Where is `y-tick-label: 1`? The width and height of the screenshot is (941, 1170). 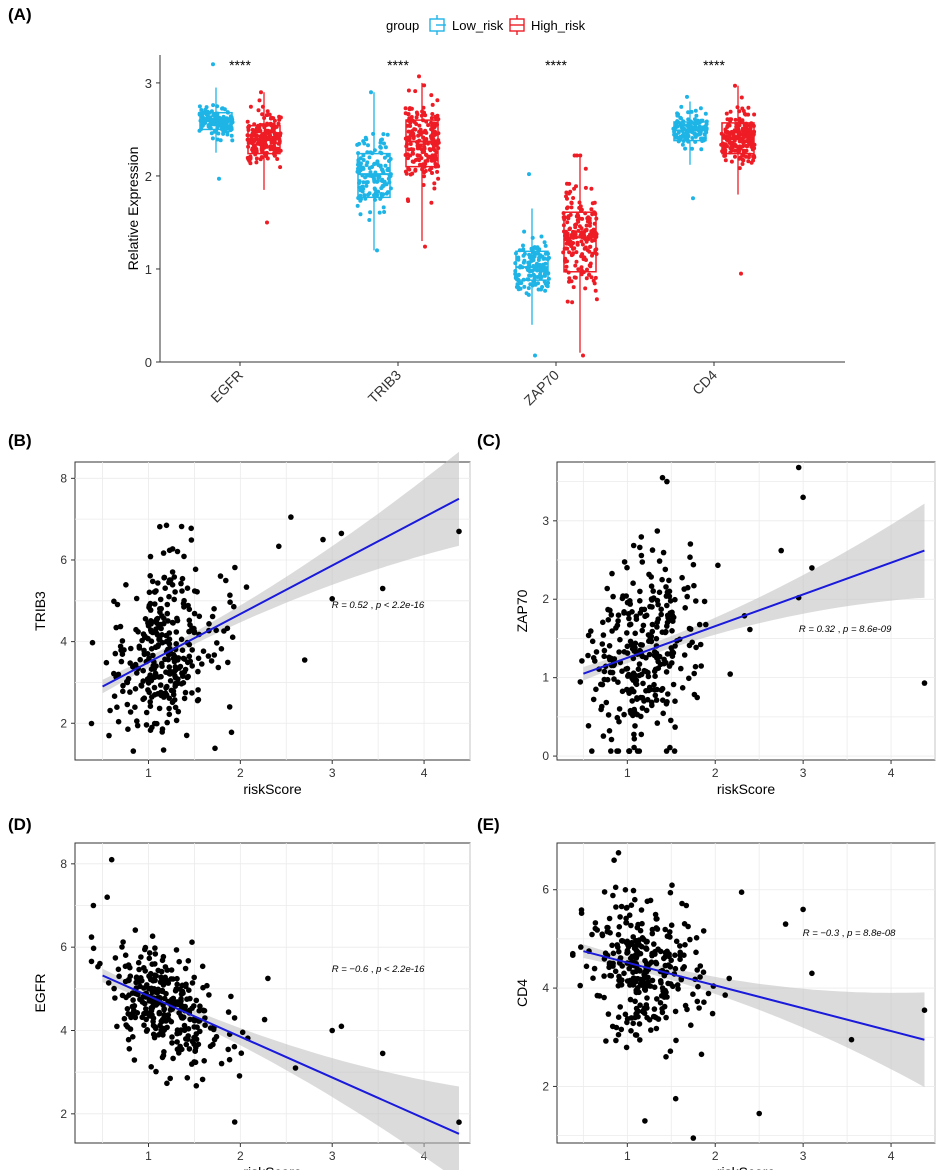
y-tick-label: 1 is located at coordinates (148, 269).